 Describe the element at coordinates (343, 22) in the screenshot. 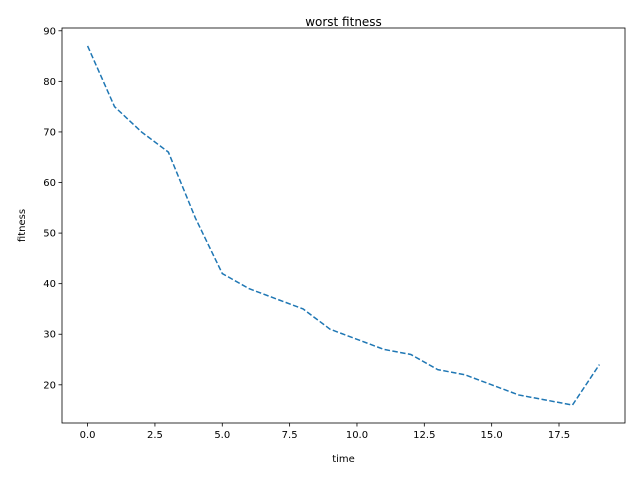

I see `chart-title: worst fitness` at that location.